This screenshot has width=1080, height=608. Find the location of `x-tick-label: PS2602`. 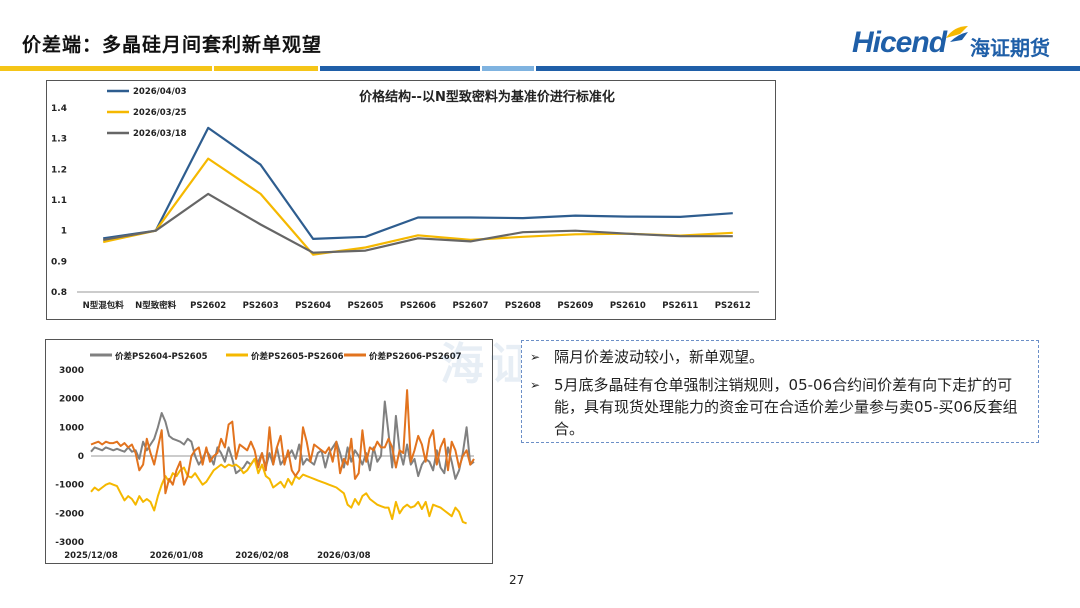

x-tick-label: PS2602 is located at coordinates (208, 306).